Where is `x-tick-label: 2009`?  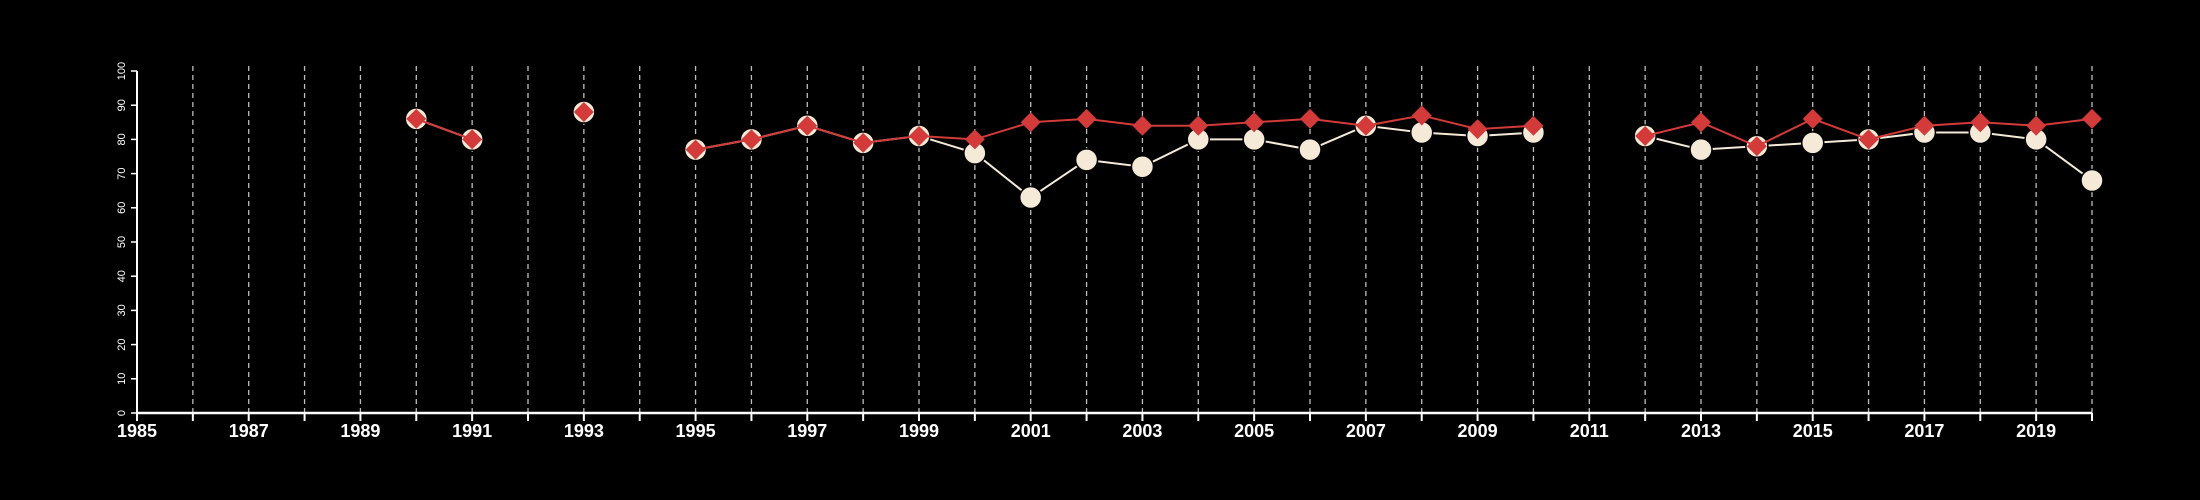 x-tick-label: 2009 is located at coordinates (1478, 431).